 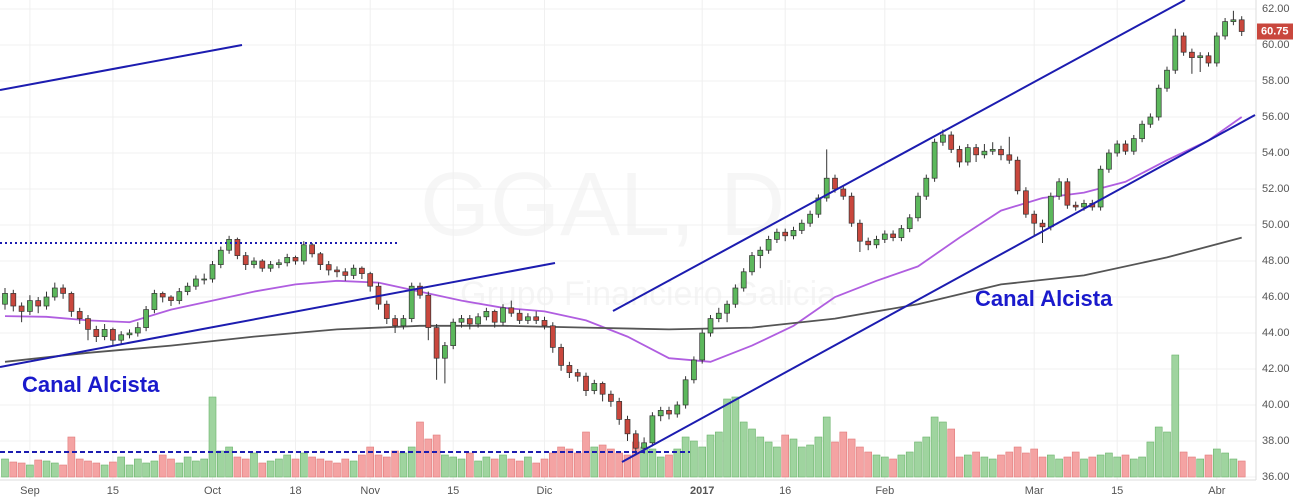 What do you see at coordinates (1276, 9) in the screenshot?
I see `y-tick-label: 62.00` at bounding box center [1276, 9].